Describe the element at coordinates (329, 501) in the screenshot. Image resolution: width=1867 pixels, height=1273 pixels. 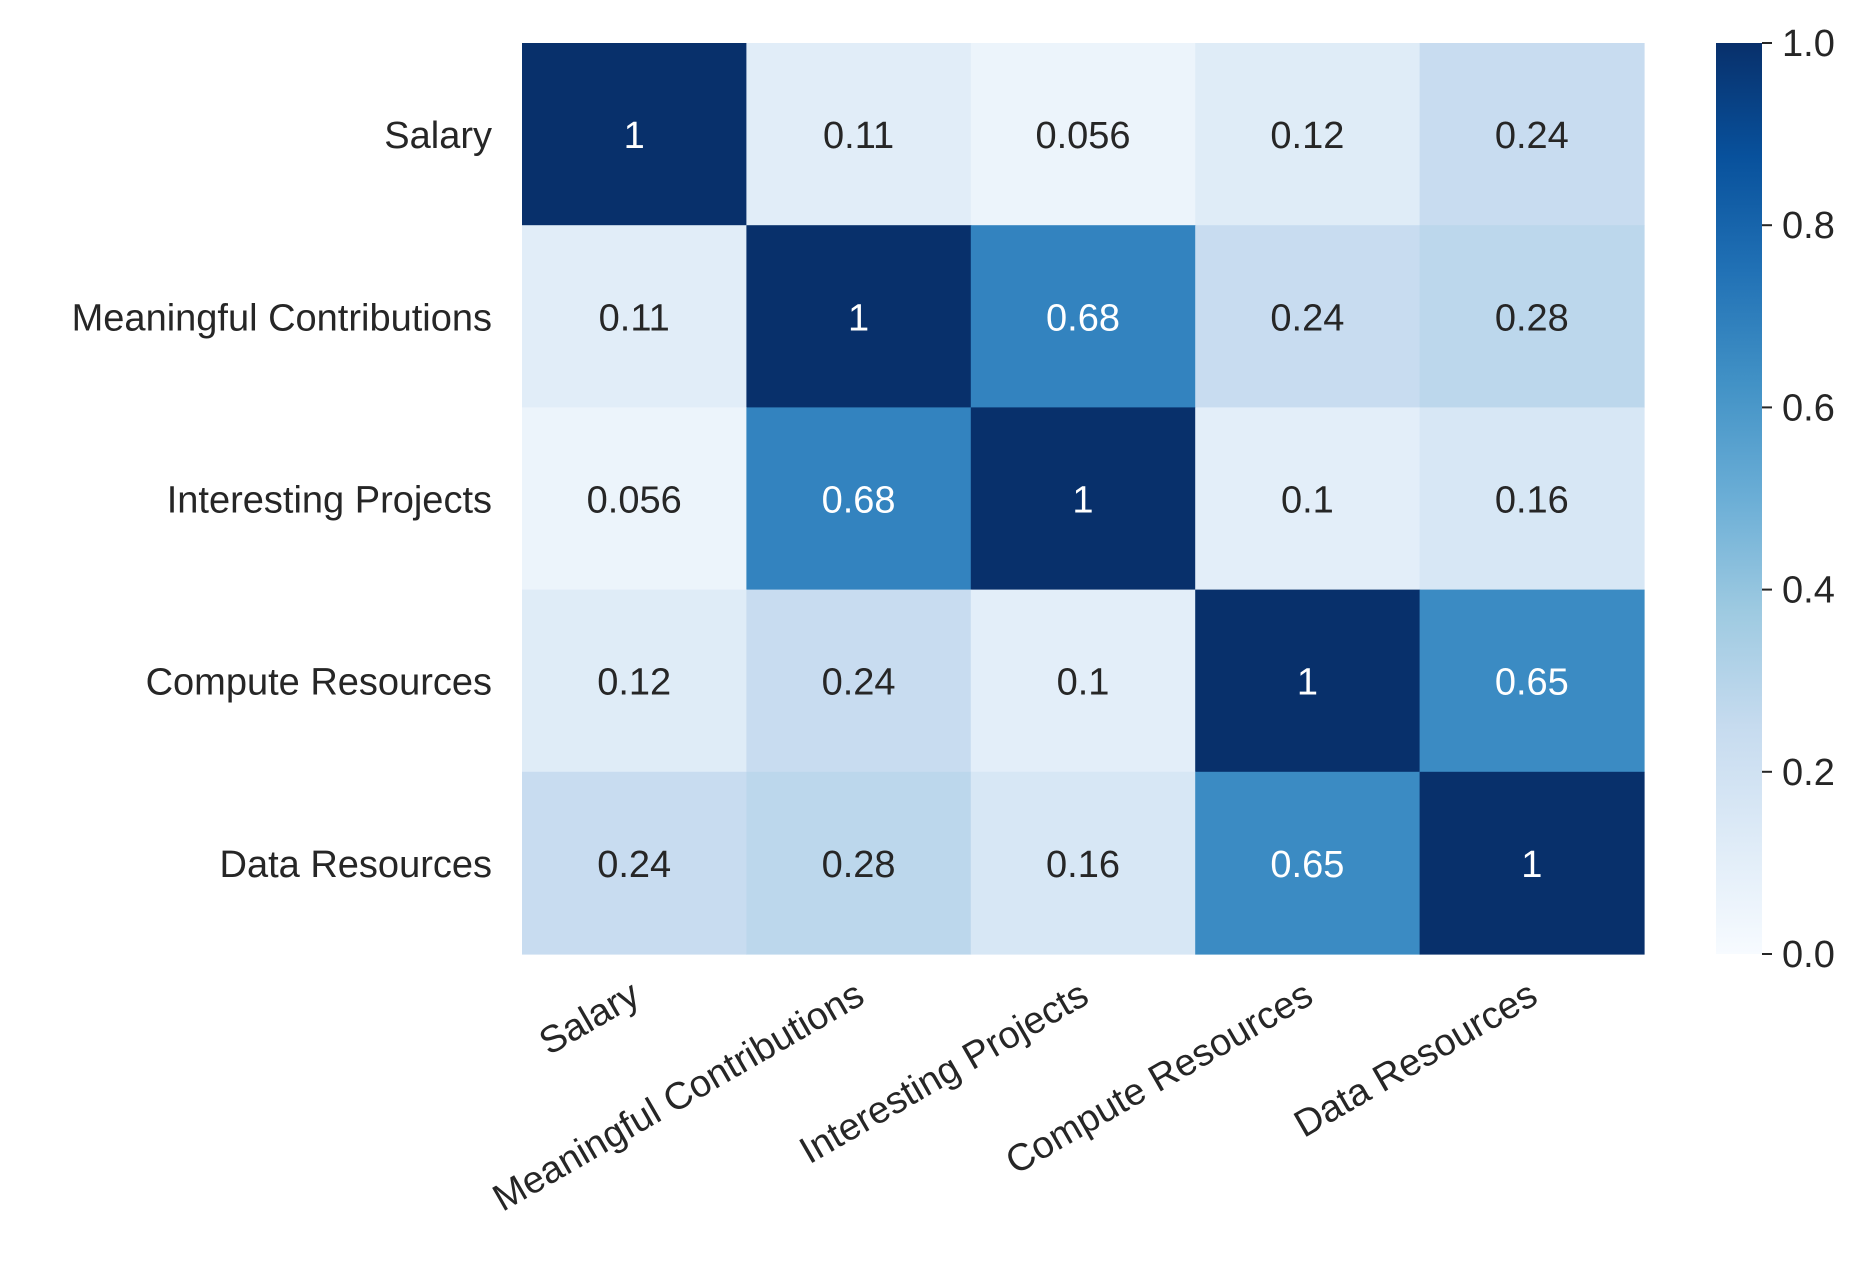
I see `y-tick-label: Interesting Projects` at that location.